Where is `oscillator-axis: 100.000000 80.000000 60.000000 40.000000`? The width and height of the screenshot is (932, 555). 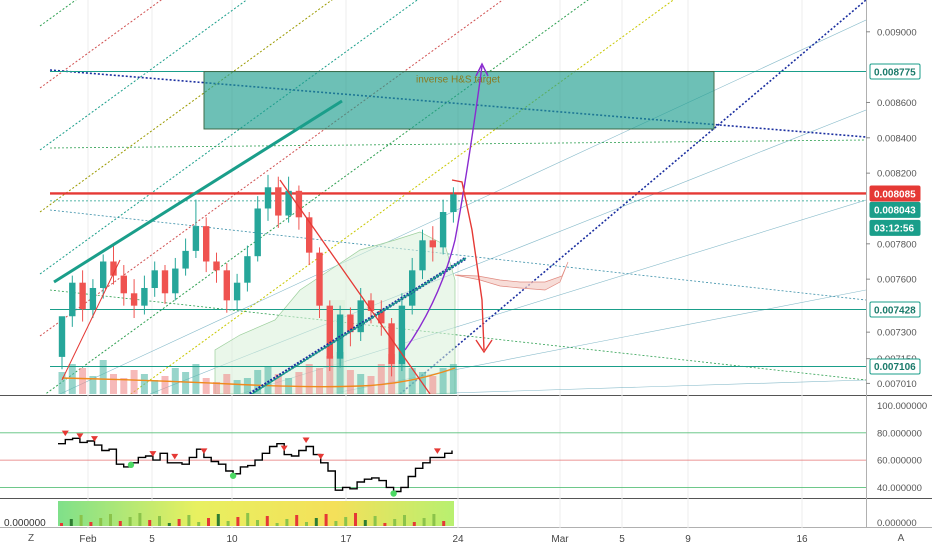 oscillator-axis: 100.000000 80.000000 60.000000 40.000000 is located at coordinates (902, 447).